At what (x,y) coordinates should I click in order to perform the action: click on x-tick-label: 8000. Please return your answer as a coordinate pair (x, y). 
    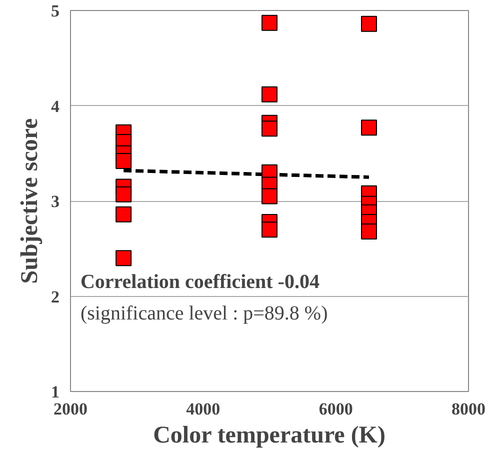
    Looking at the image, I should click on (469, 409).